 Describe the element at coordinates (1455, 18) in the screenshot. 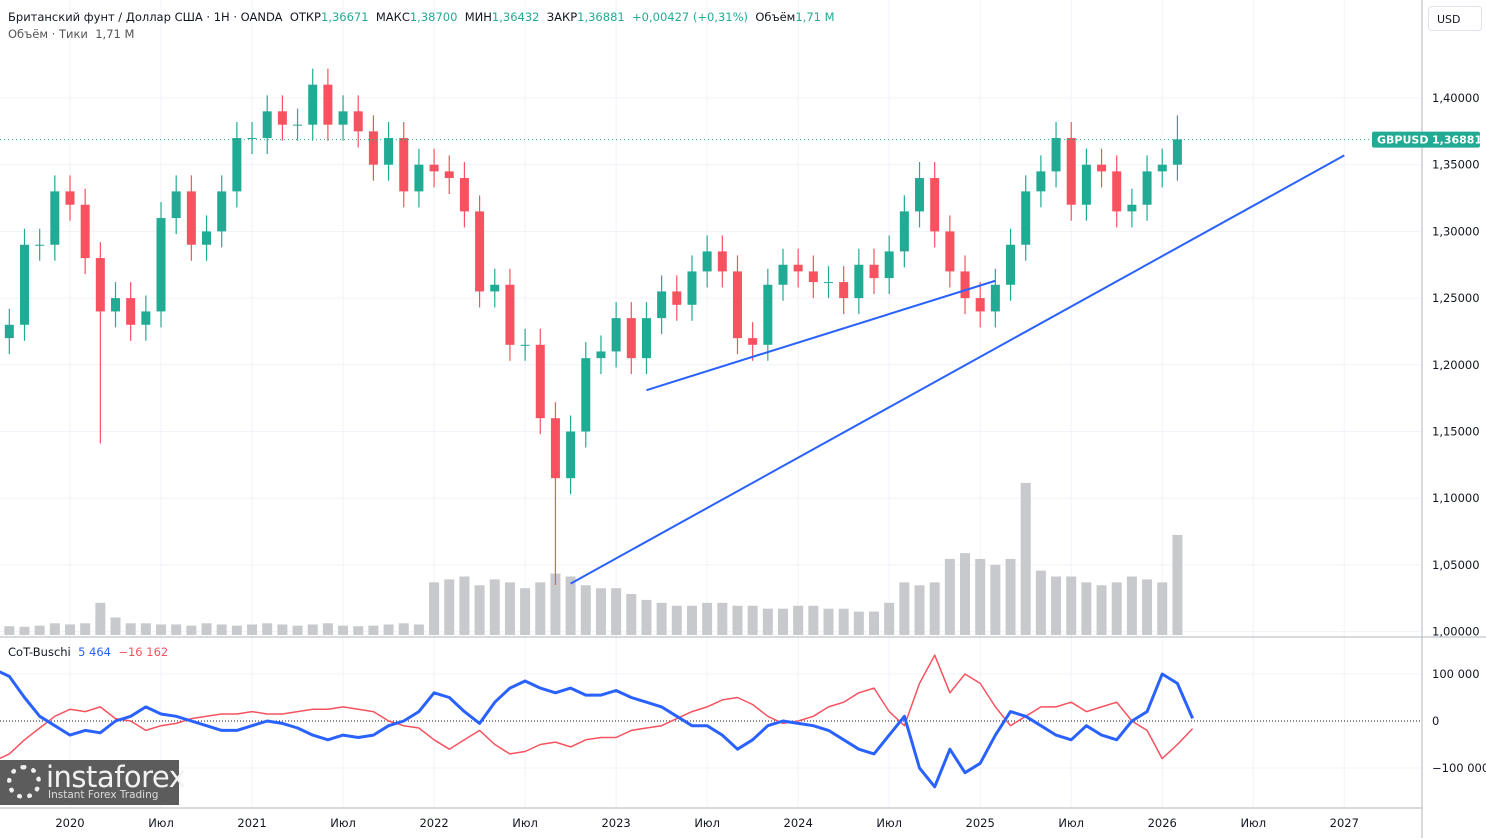

I see `currency-button: USD` at that location.